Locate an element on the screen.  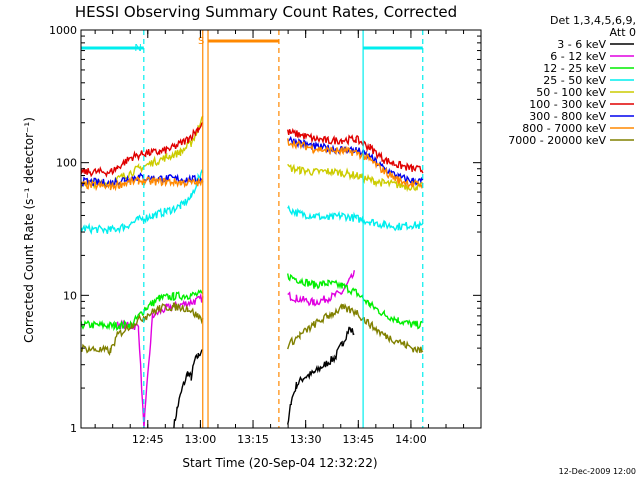
legend-entry-1: 6 - 12 keV is located at coordinates (578, 56).